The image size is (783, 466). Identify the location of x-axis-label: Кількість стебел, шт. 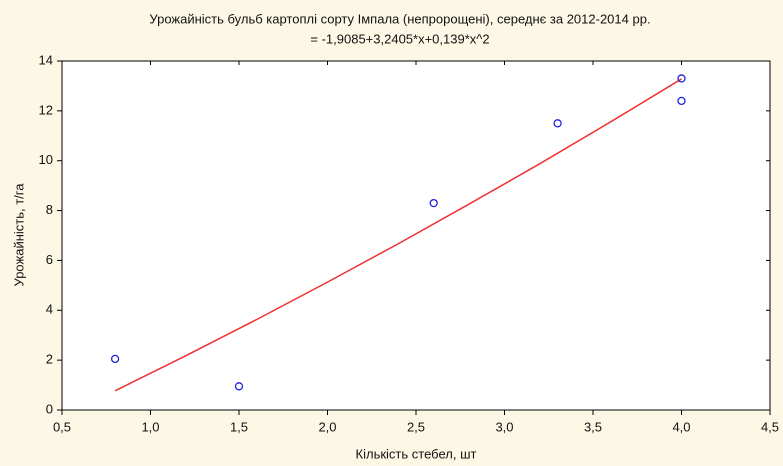
(416, 453).